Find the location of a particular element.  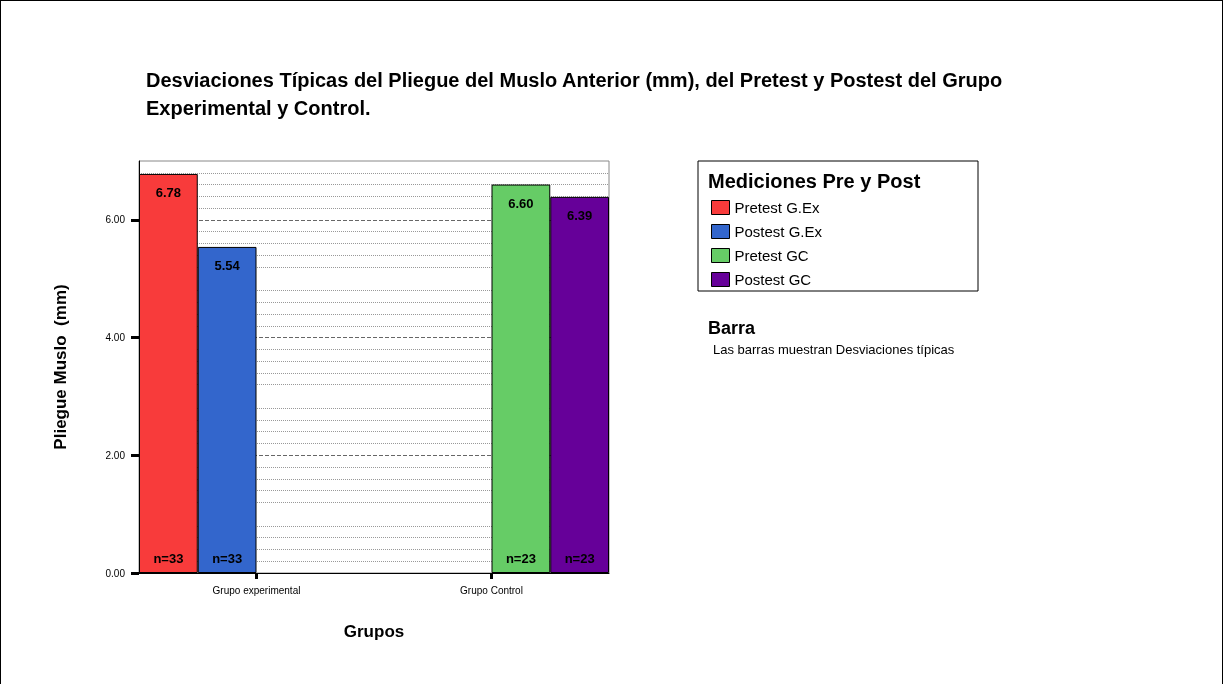

legend-label: Postest GC is located at coordinates (773, 279).